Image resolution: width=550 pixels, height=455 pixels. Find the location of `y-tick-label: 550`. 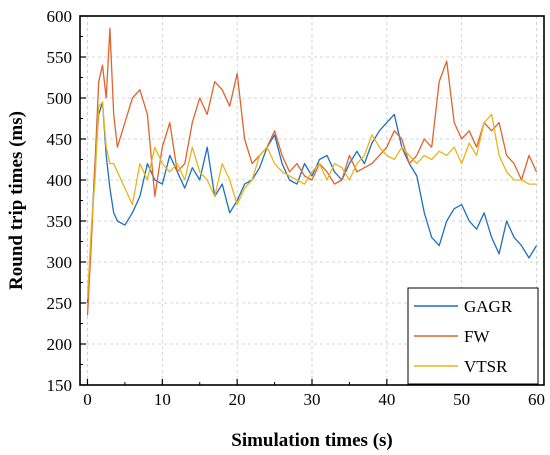

y-tick-label: 550 is located at coordinates (60, 57).